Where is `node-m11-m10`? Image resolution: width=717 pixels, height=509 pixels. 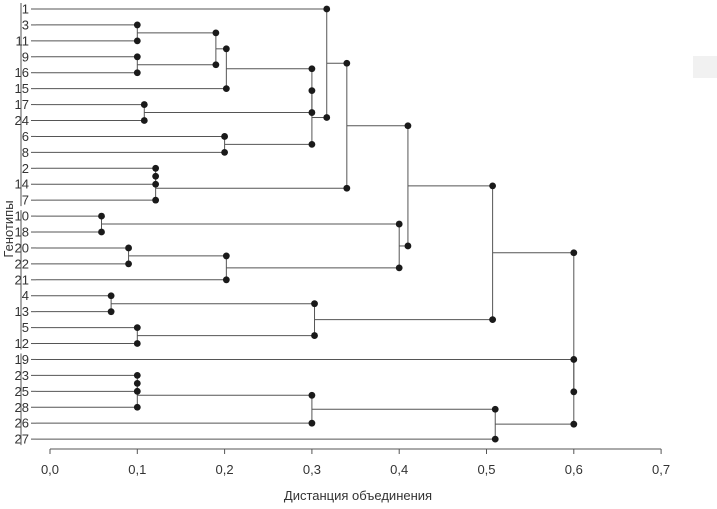
node-m11-m10 is located at coordinates (156, 176).